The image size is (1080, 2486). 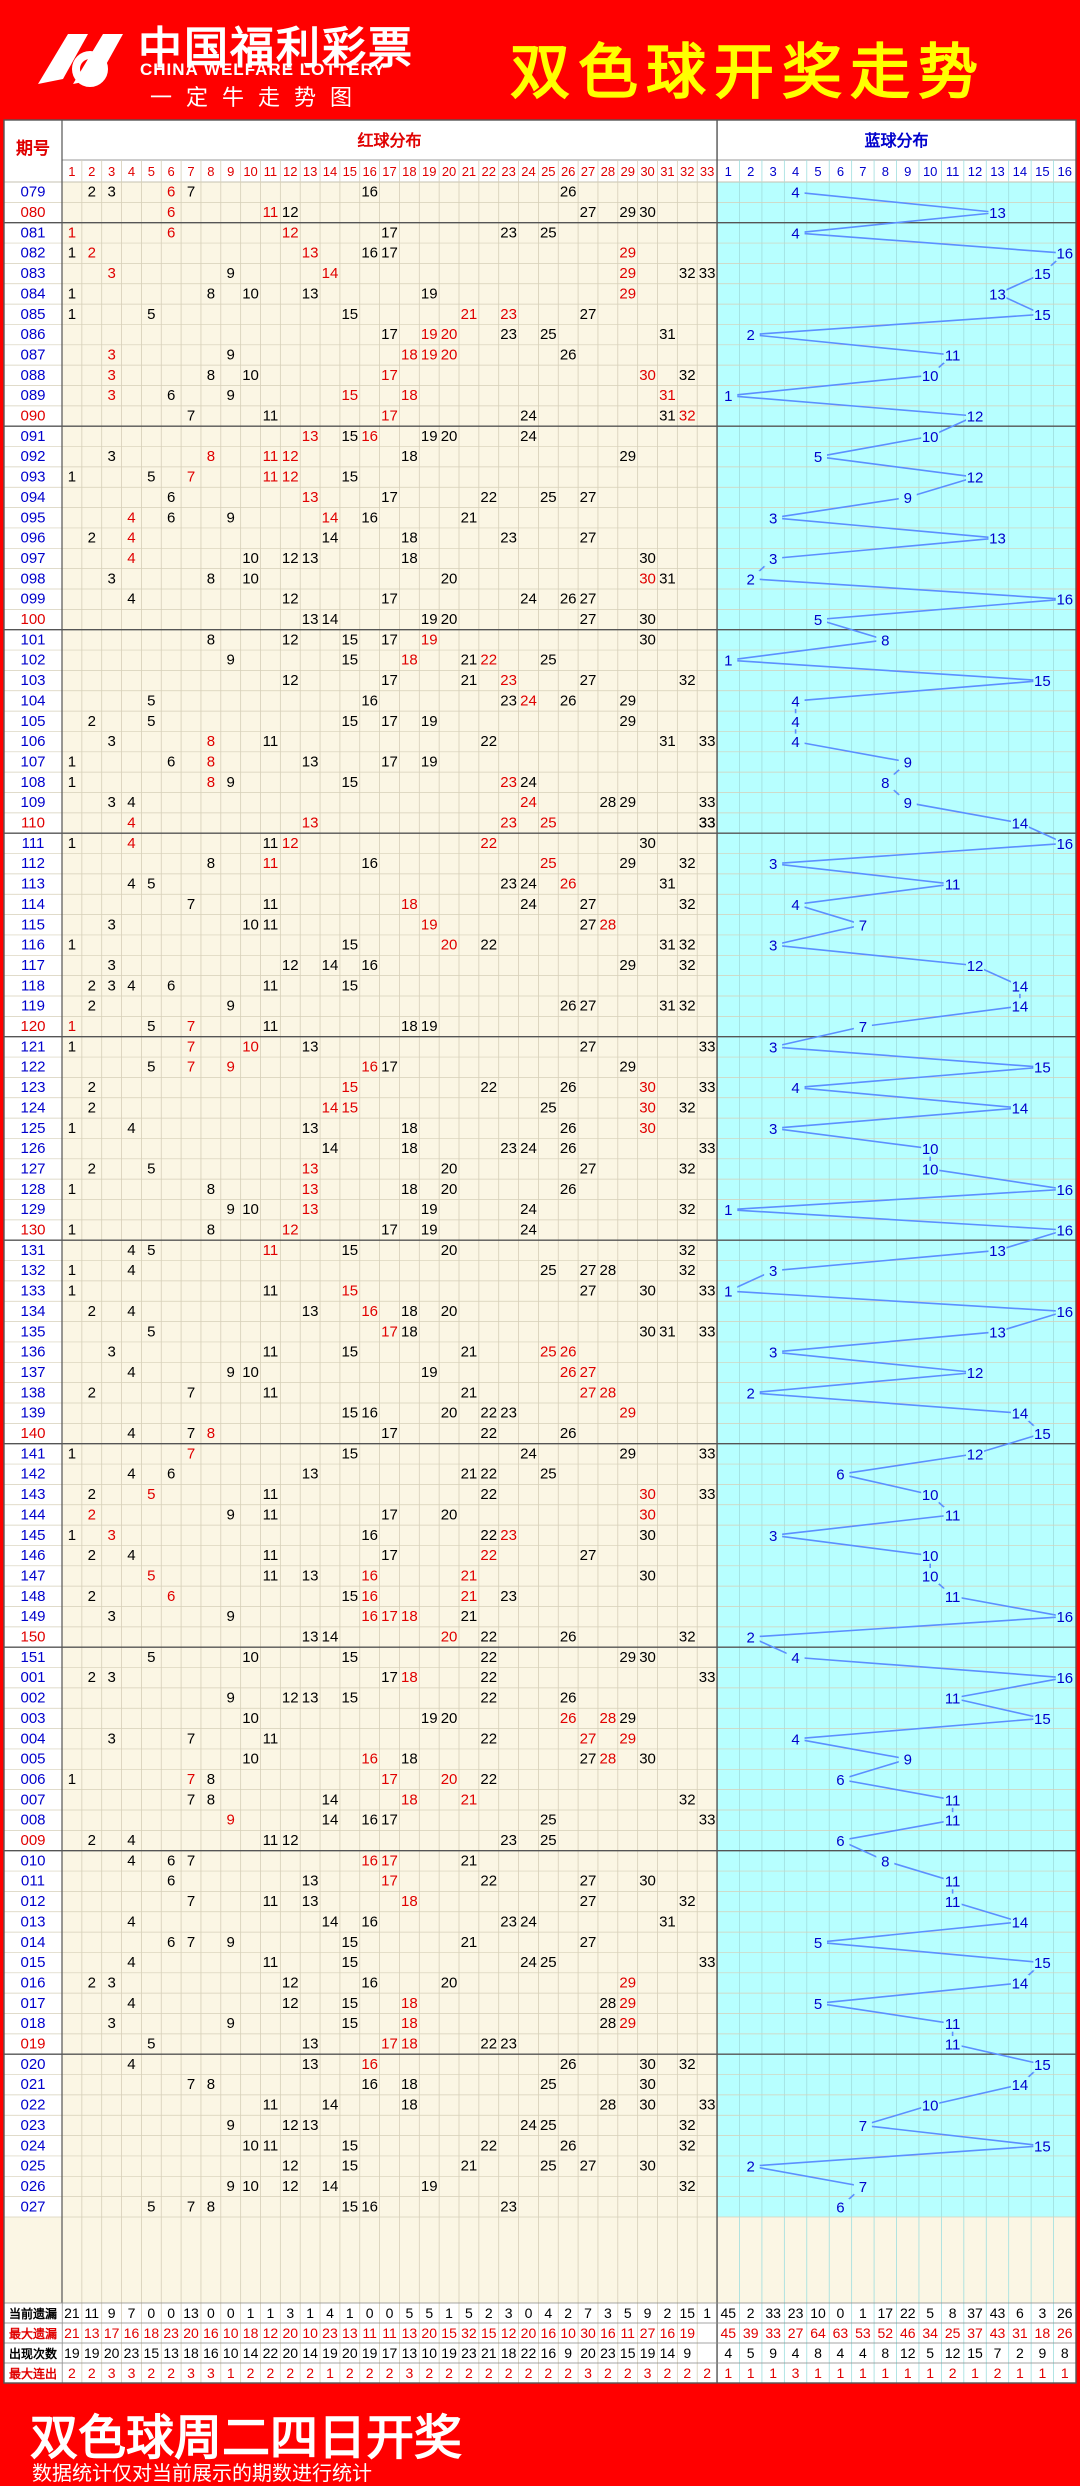 I want to click on period-label: 080, so click(x=32, y=212).